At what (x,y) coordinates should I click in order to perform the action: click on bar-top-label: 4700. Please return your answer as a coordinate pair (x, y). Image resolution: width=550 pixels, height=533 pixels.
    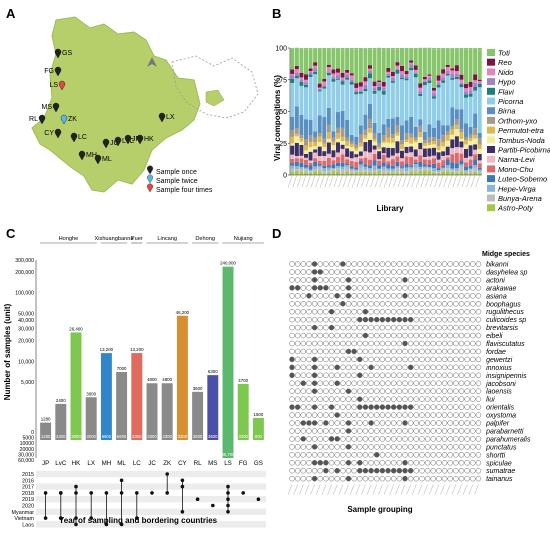
    Looking at the image, I should click on (243, 380).